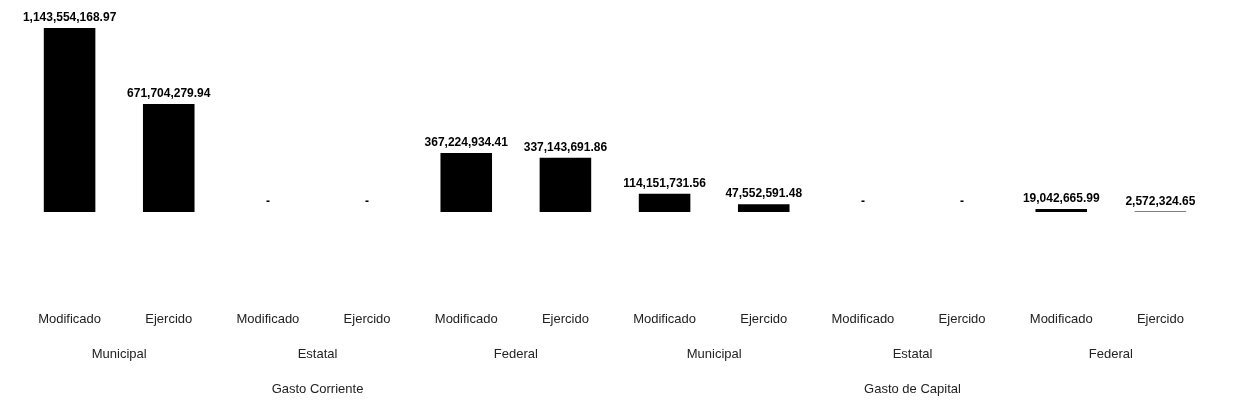  Describe the element at coordinates (565, 146) in the screenshot. I see `data-label: 337,143,691.86` at that location.